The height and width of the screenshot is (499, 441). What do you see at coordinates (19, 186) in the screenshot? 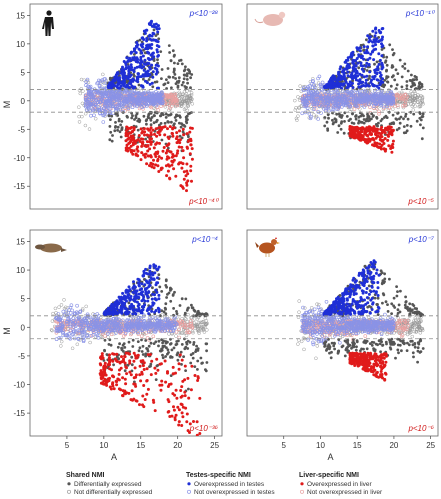
I see `y-tick-label: -15` at bounding box center [19, 186].